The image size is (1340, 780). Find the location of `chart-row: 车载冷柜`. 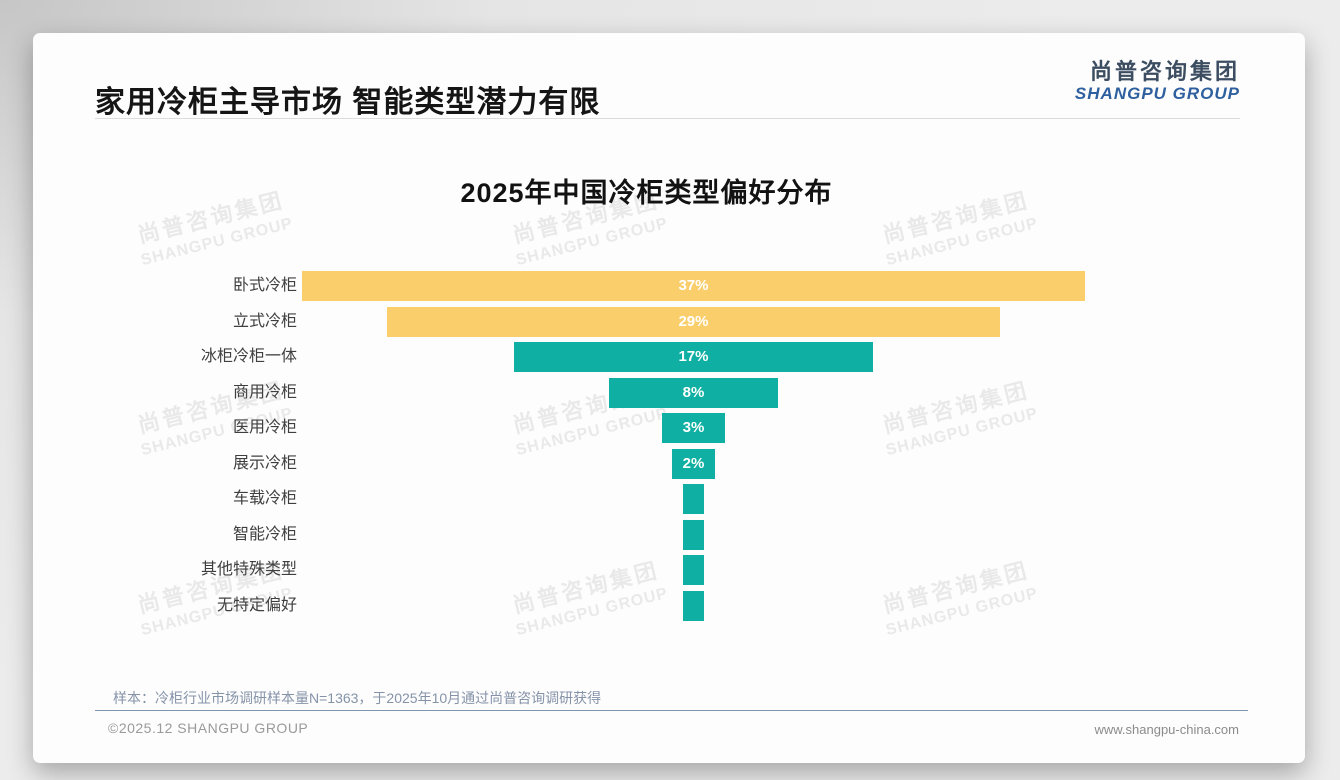

chart-row: 车载冷柜 is located at coordinates (669, 499).